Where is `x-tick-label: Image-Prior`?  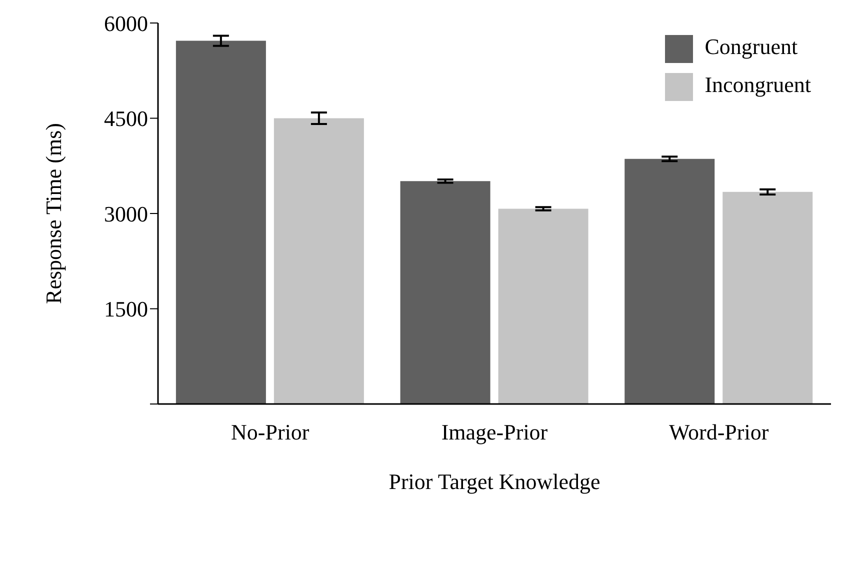 x-tick-label: Image-Prior is located at coordinates (494, 432).